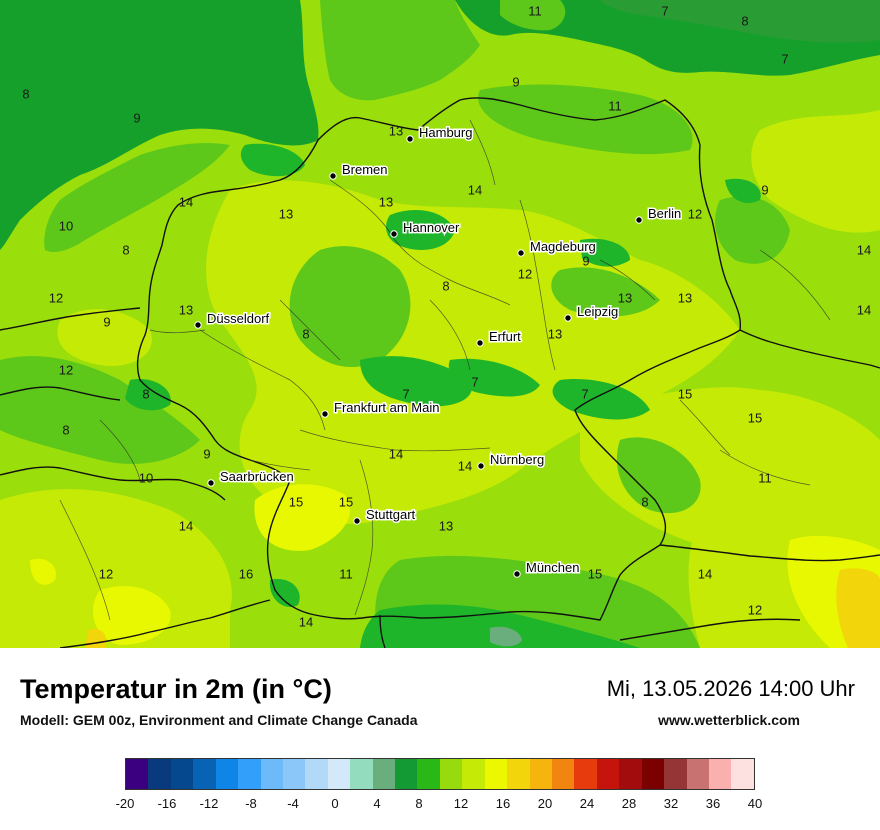 The image size is (880, 830). Describe the element at coordinates (552, 567) in the screenshot. I see `city-label: München` at that location.